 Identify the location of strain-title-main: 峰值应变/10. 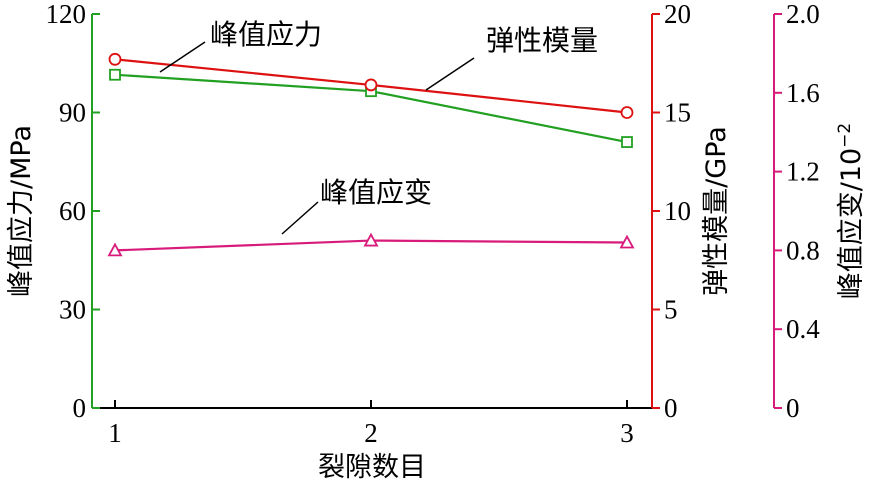
(851, 223).